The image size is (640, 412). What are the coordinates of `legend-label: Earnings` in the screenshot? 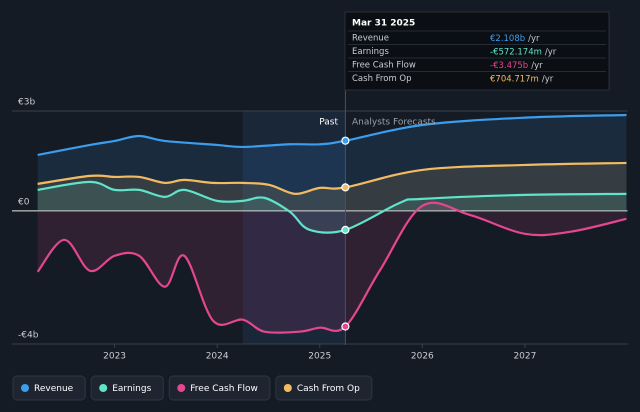 It's located at (131, 389).